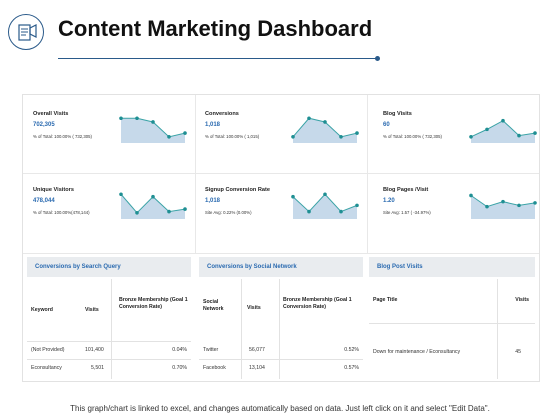  I want to click on metric-label: Signup Conversion Rate, so click(237, 190).